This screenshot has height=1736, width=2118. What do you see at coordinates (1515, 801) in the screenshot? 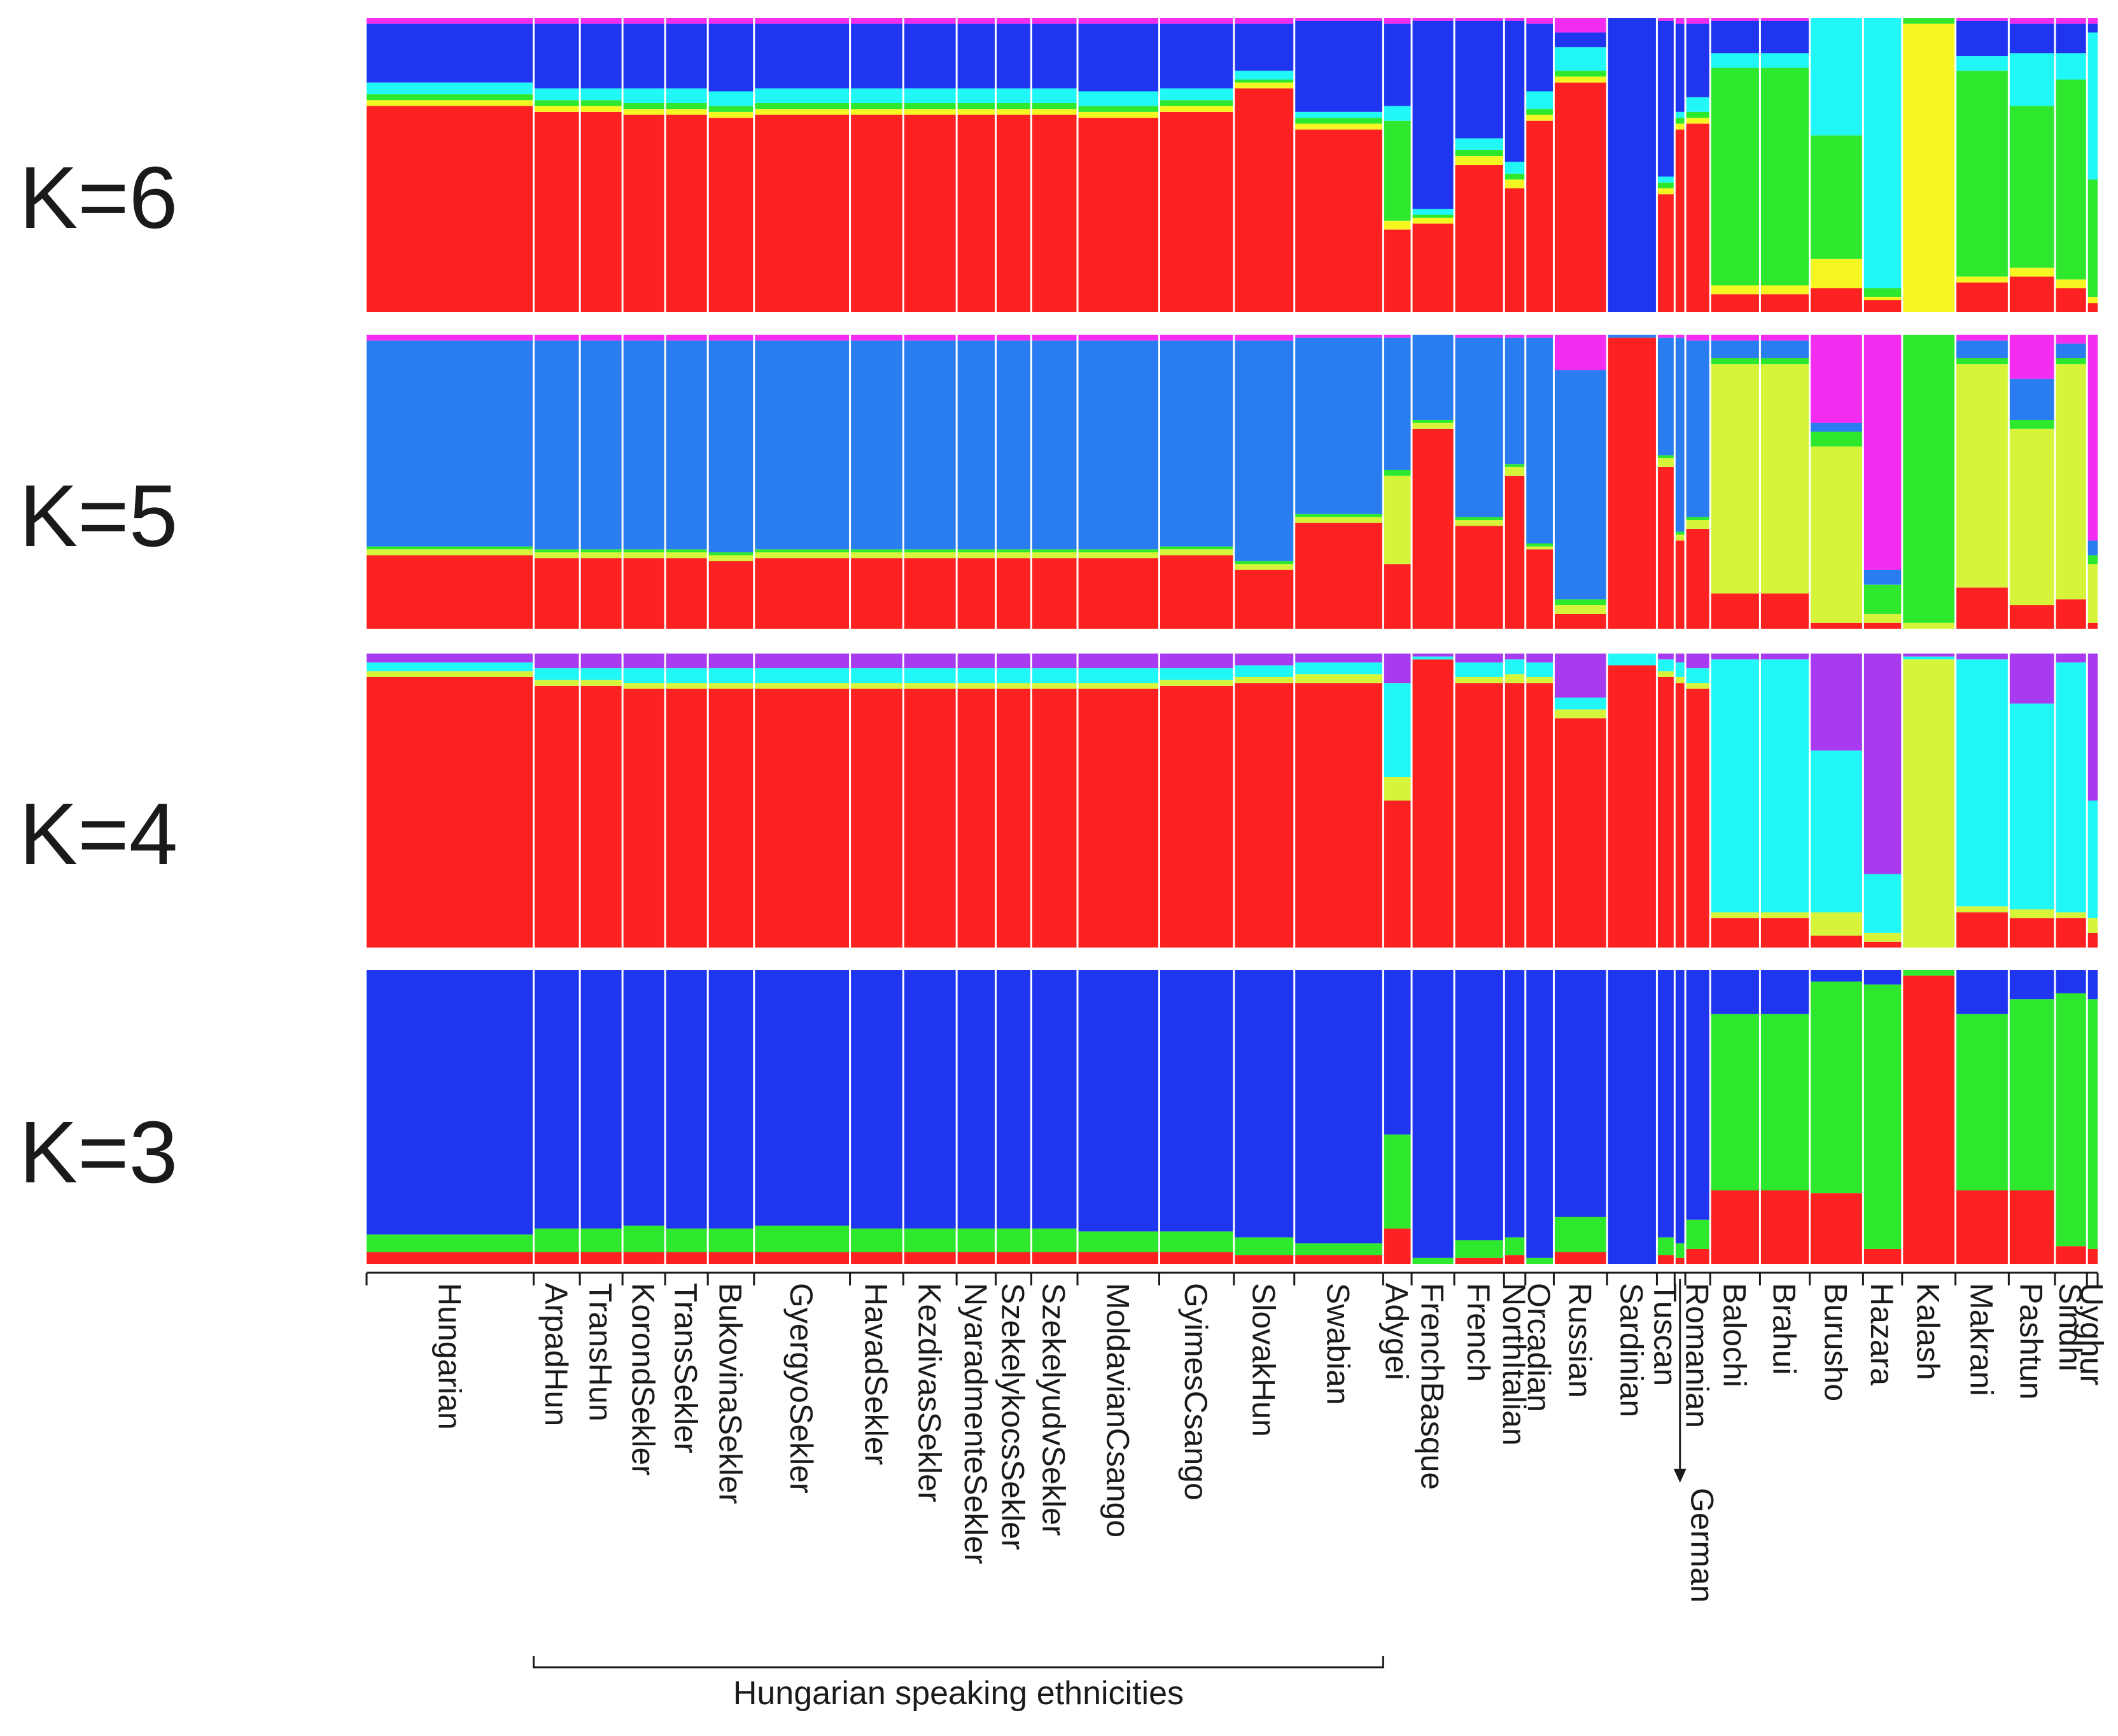
I see `pop-block-northitalian` at bounding box center [1515, 801].